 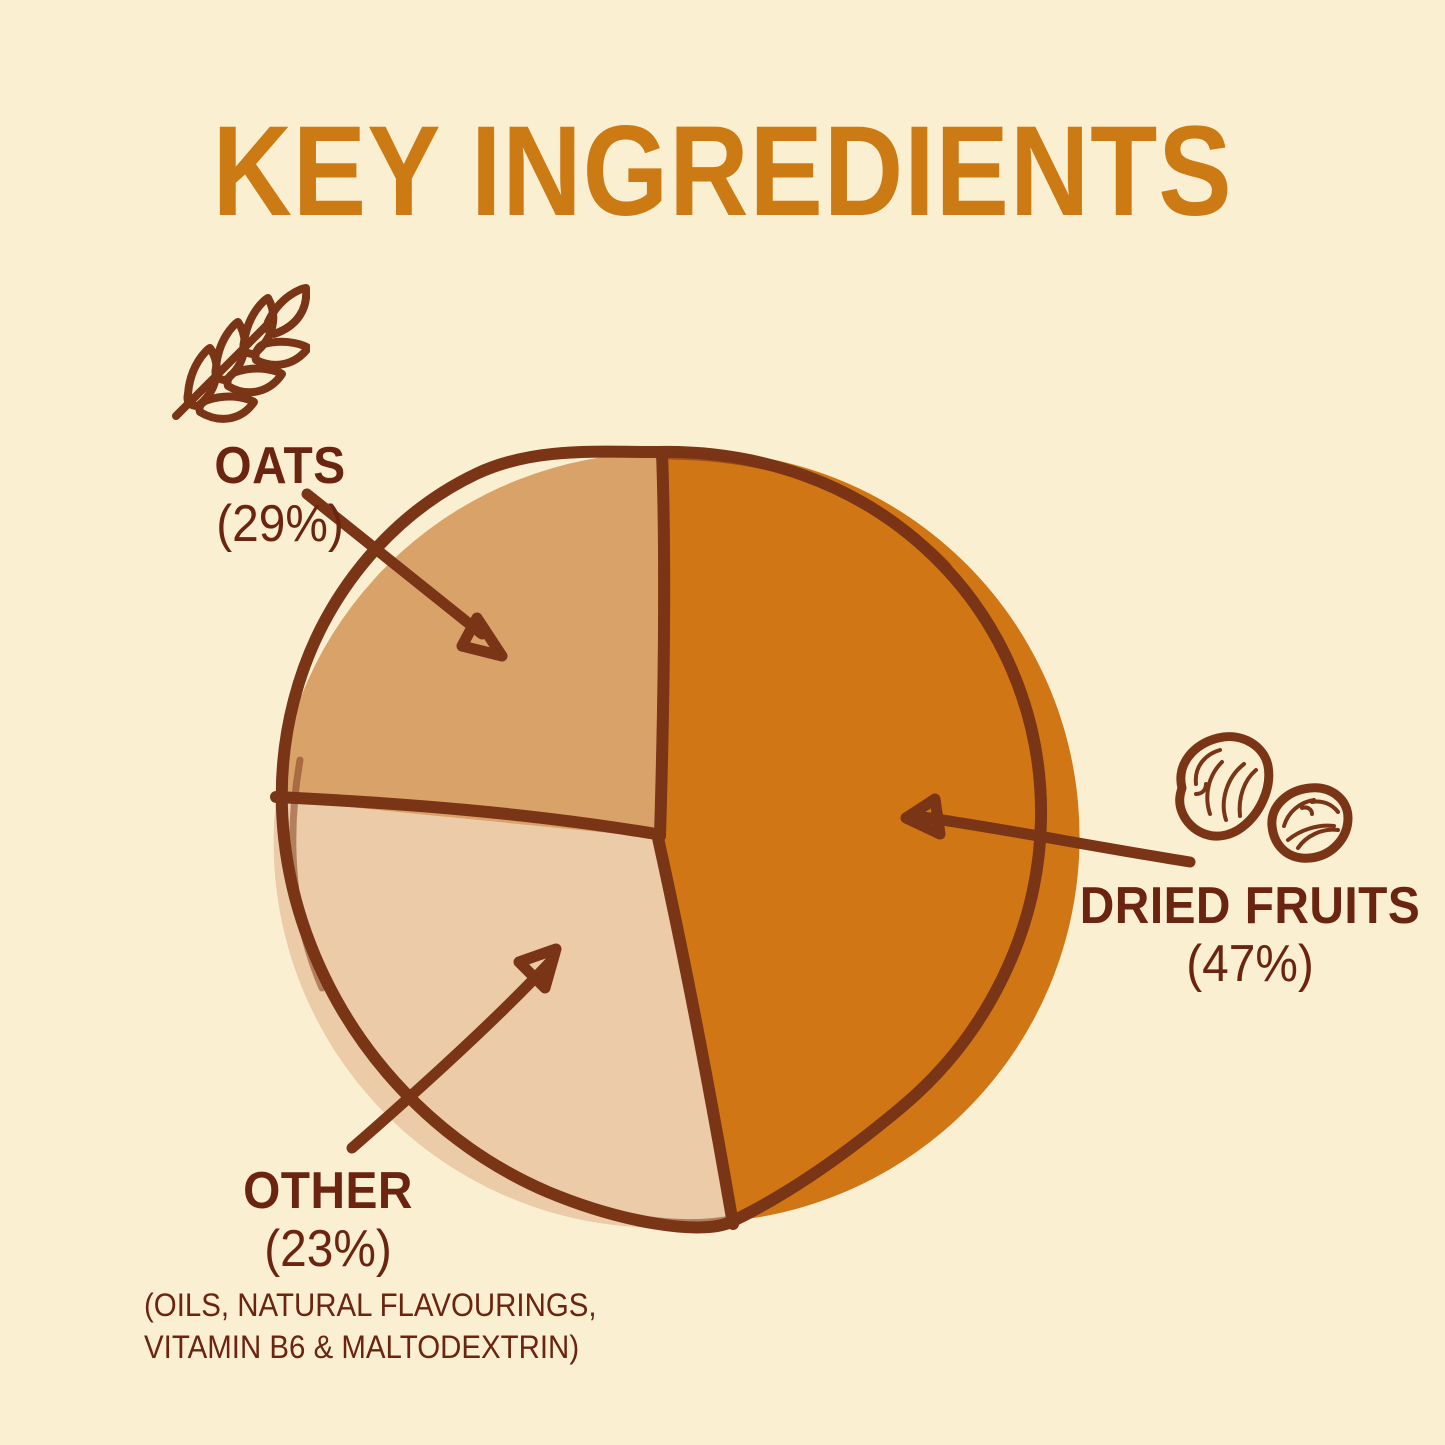 I want to click on oats-label: OATS, so click(x=280, y=466).